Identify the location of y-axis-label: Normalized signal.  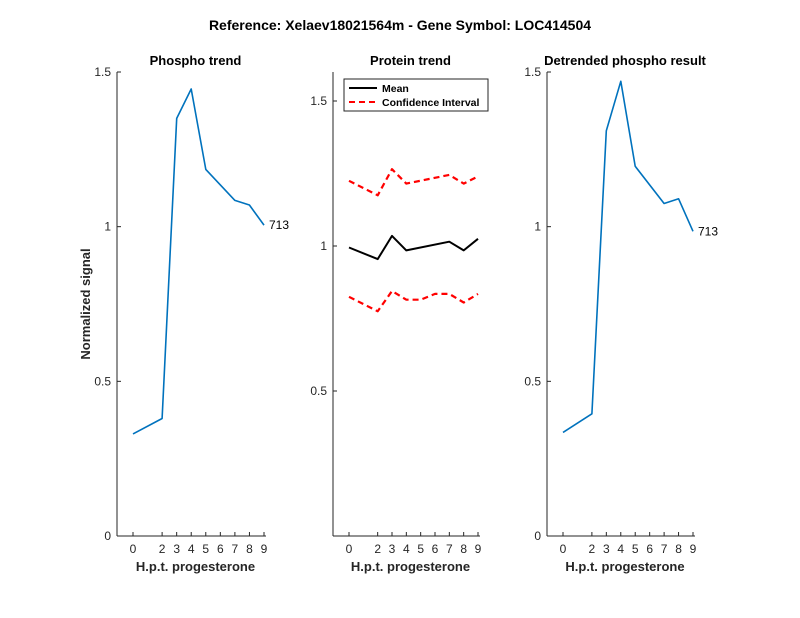
(85, 303).